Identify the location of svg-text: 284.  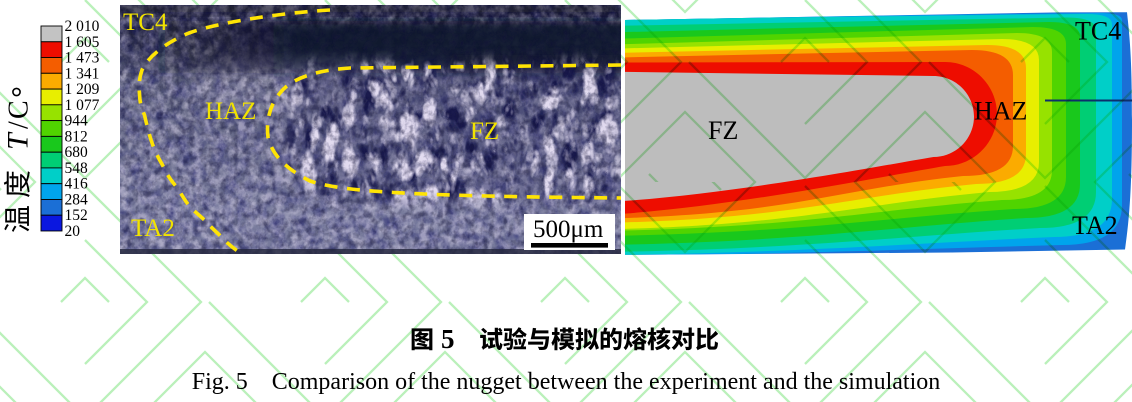
(77, 200).